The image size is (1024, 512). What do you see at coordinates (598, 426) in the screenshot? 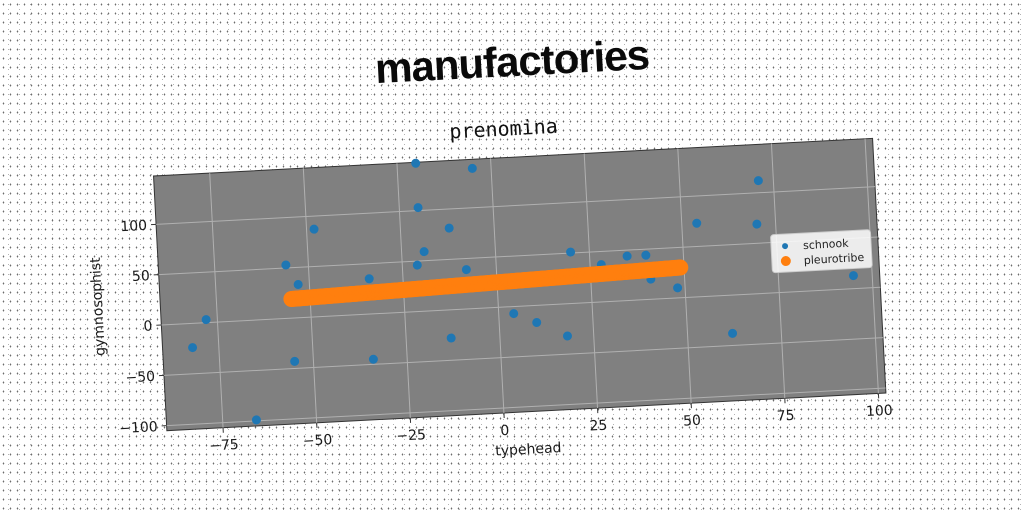
I see `x-tick-label: 25` at bounding box center [598, 426].